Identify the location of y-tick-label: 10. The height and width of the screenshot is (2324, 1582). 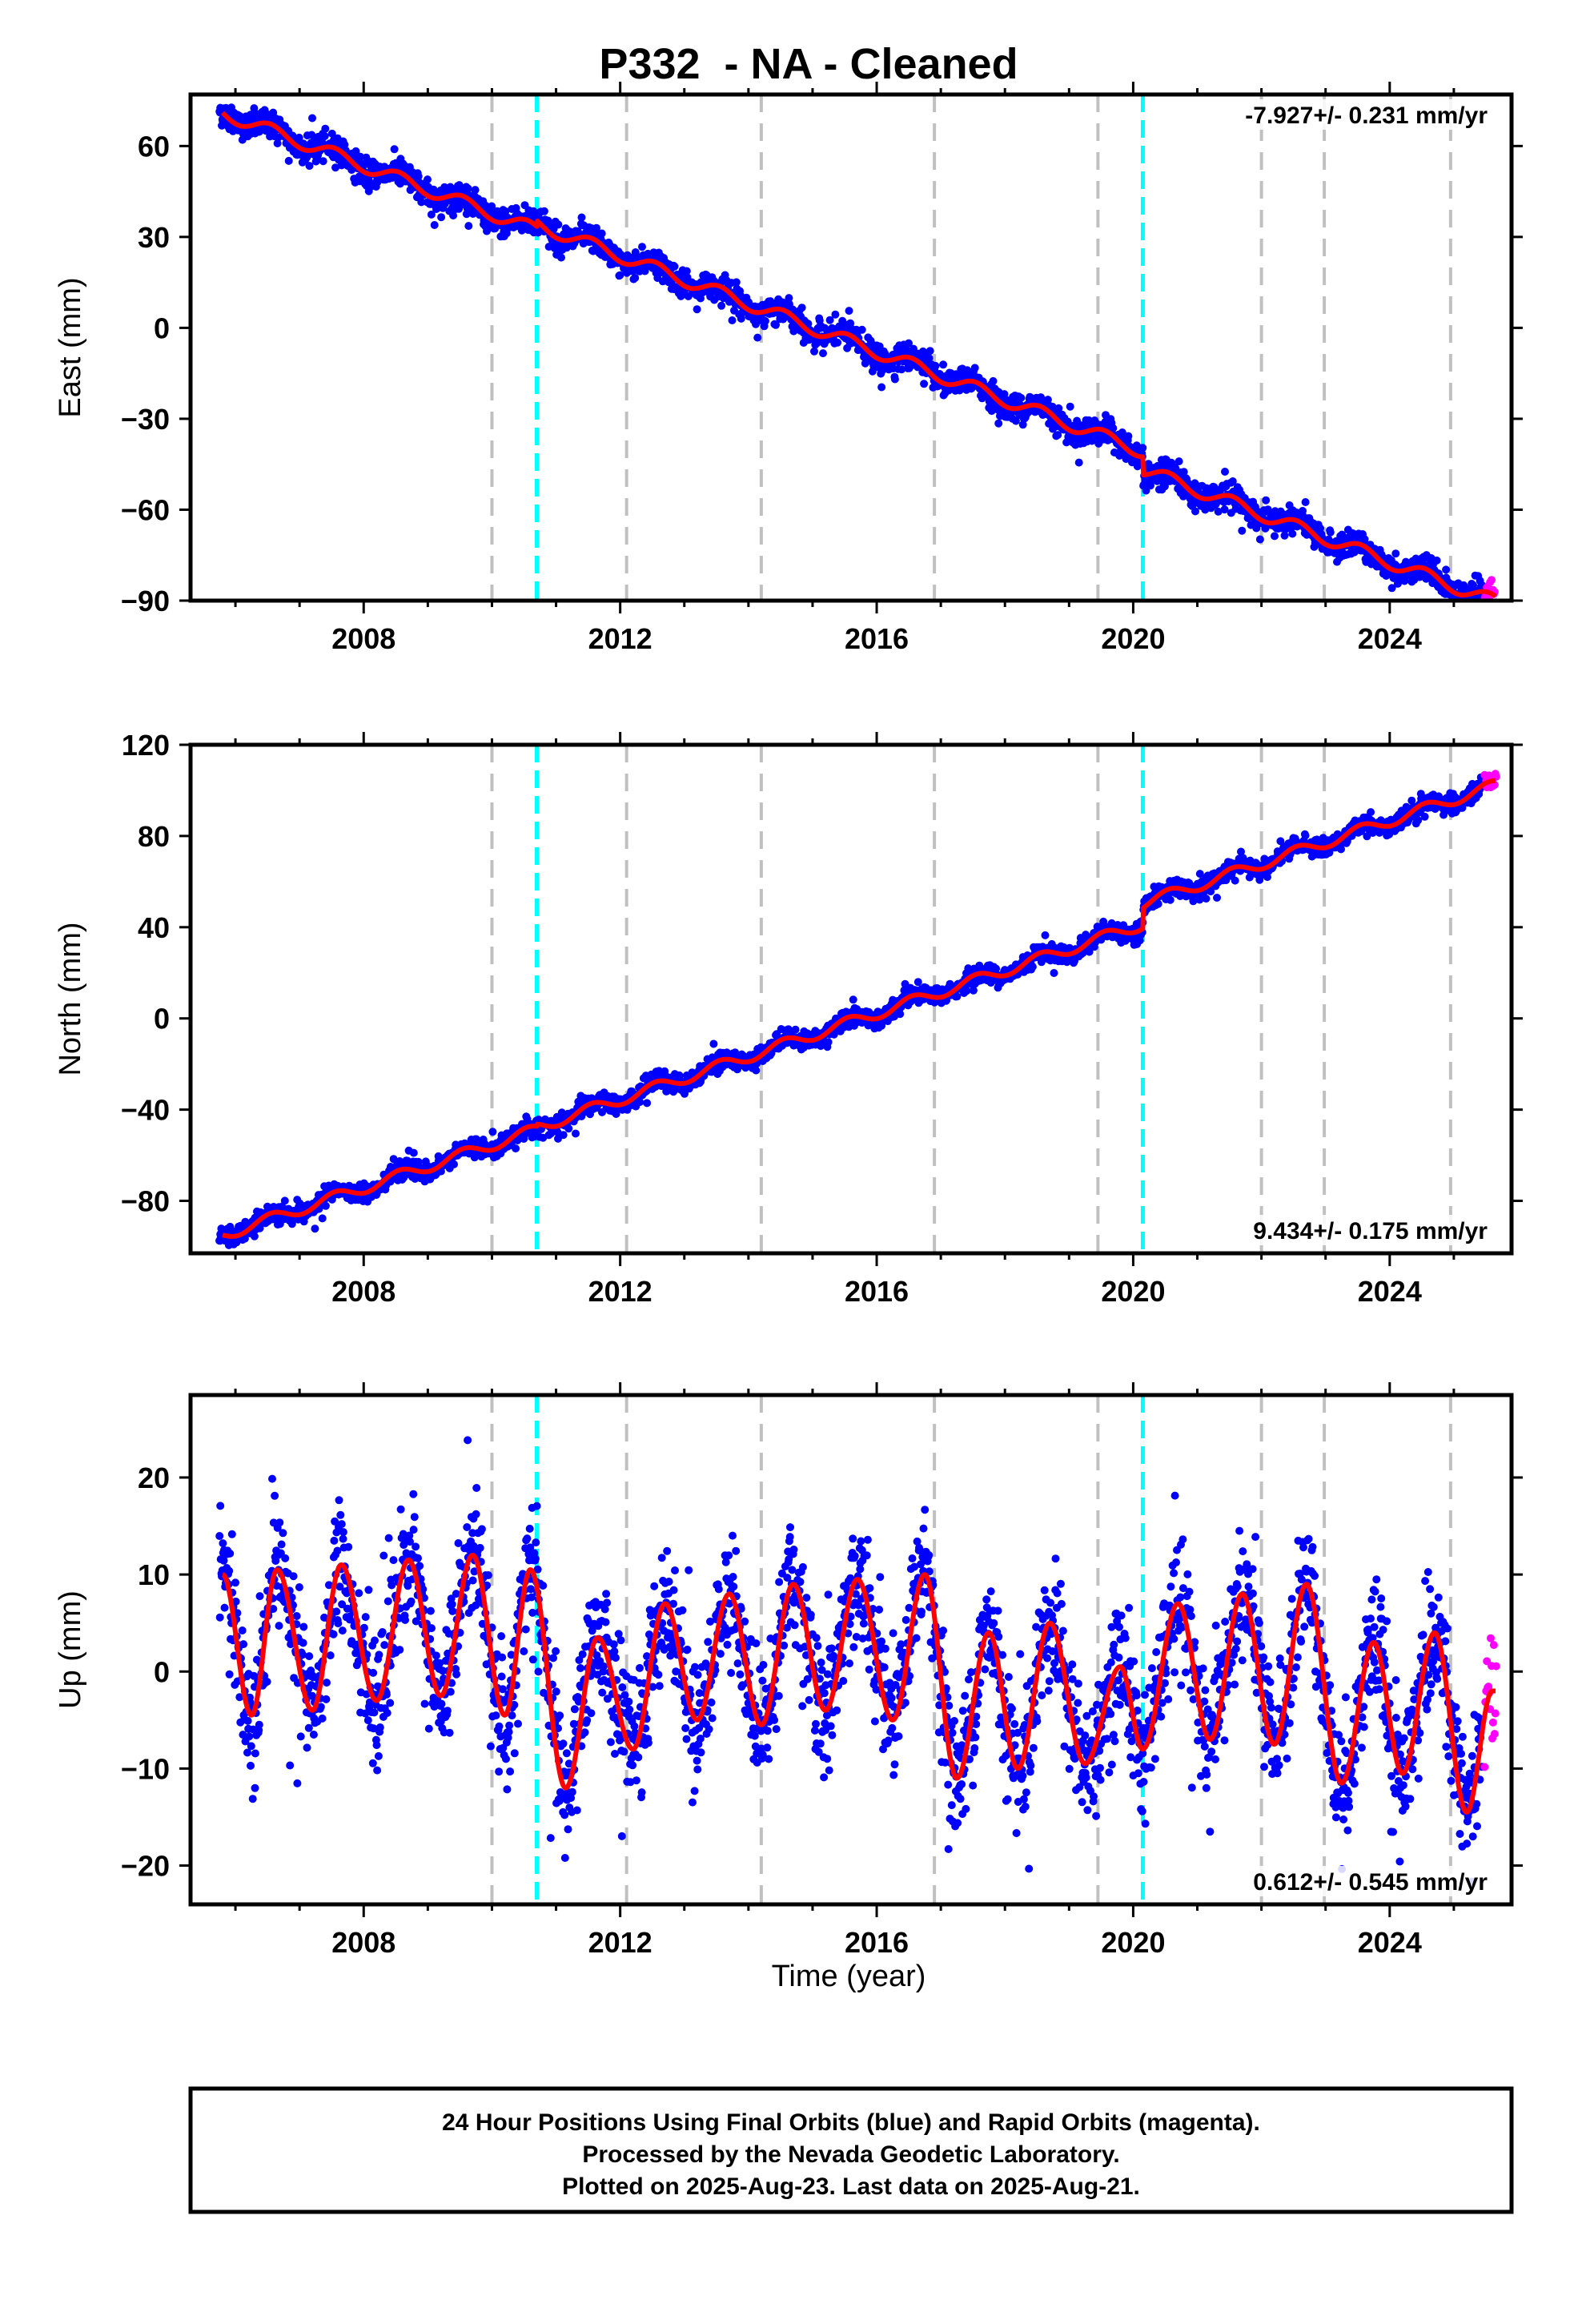
(154, 1574).